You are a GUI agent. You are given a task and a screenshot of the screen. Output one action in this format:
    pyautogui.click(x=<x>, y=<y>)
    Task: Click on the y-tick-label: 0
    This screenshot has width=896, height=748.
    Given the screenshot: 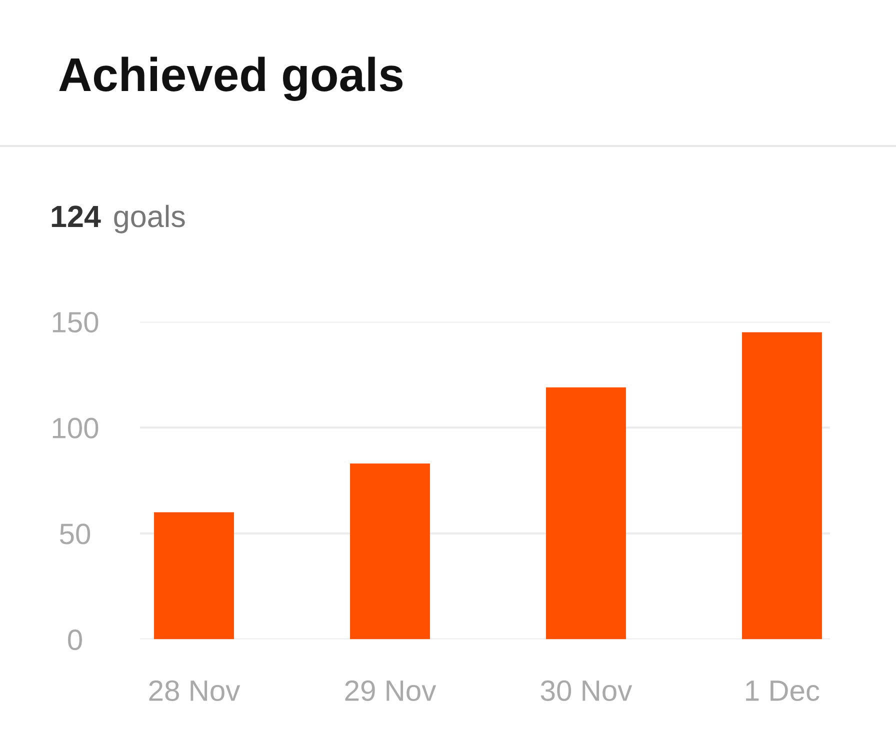 What is the action you would take?
    pyautogui.click(x=75, y=640)
    